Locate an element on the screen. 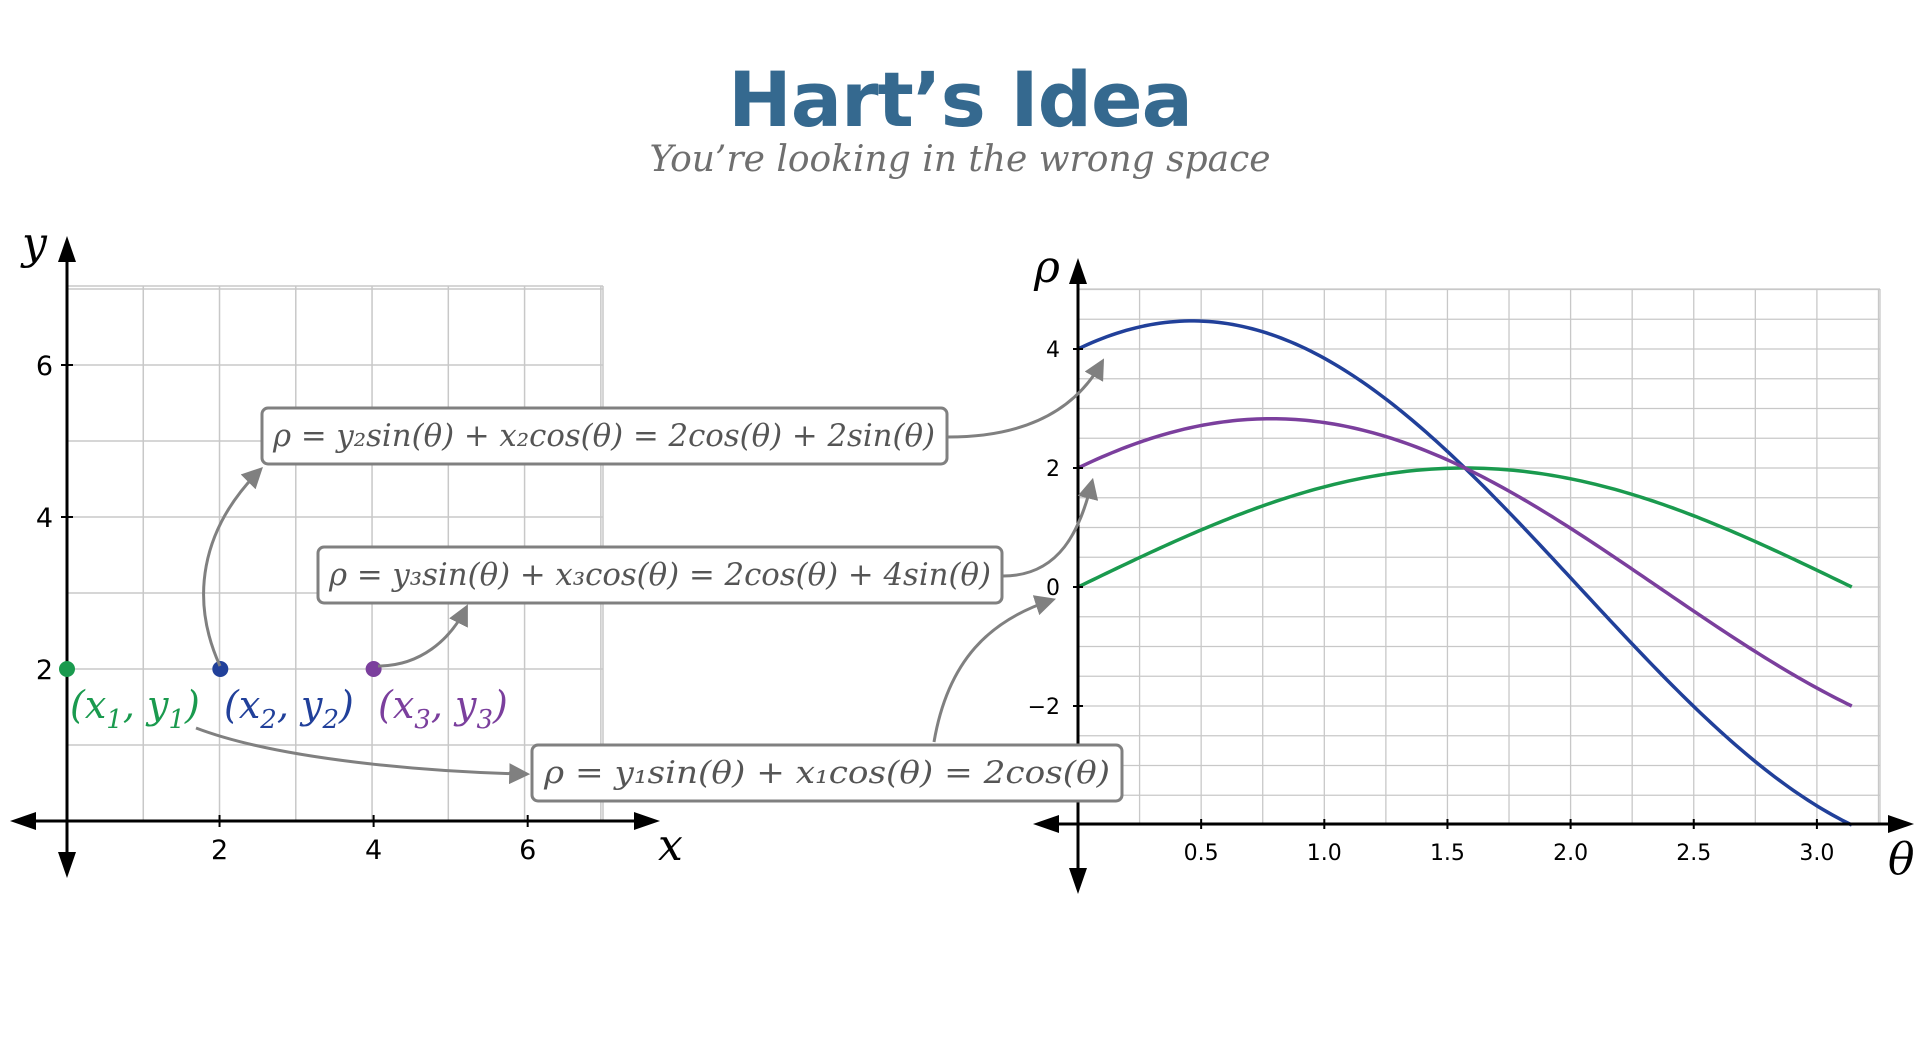 The width and height of the screenshot is (1920, 1053). data-point-label: (x1, y1) is located at coordinates (135, 709).